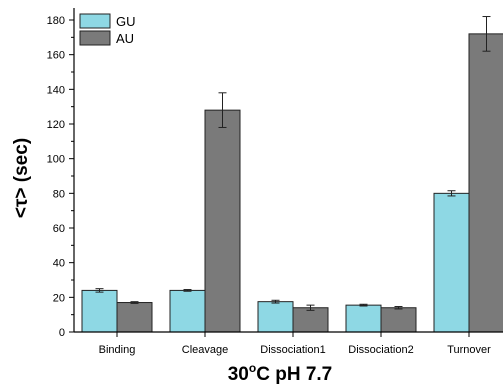 The width and height of the screenshot is (503, 388). Describe the element at coordinates (398, 320) in the screenshot. I see `bar-au-dissociation2` at that location.